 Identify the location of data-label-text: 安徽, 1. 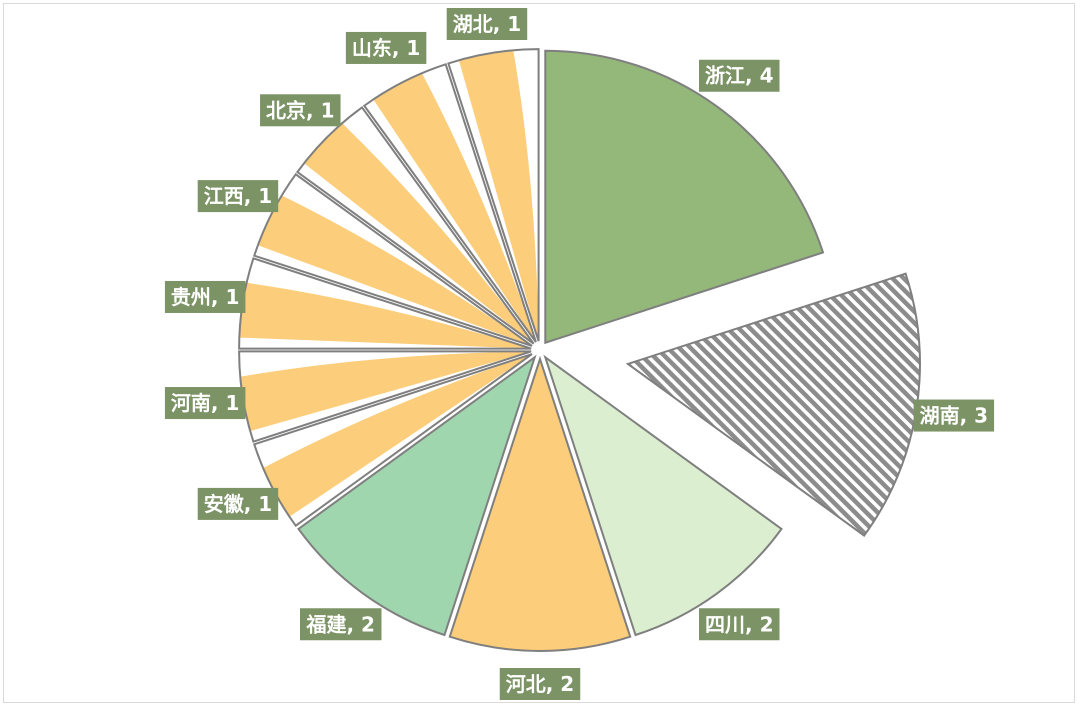
(238, 504).